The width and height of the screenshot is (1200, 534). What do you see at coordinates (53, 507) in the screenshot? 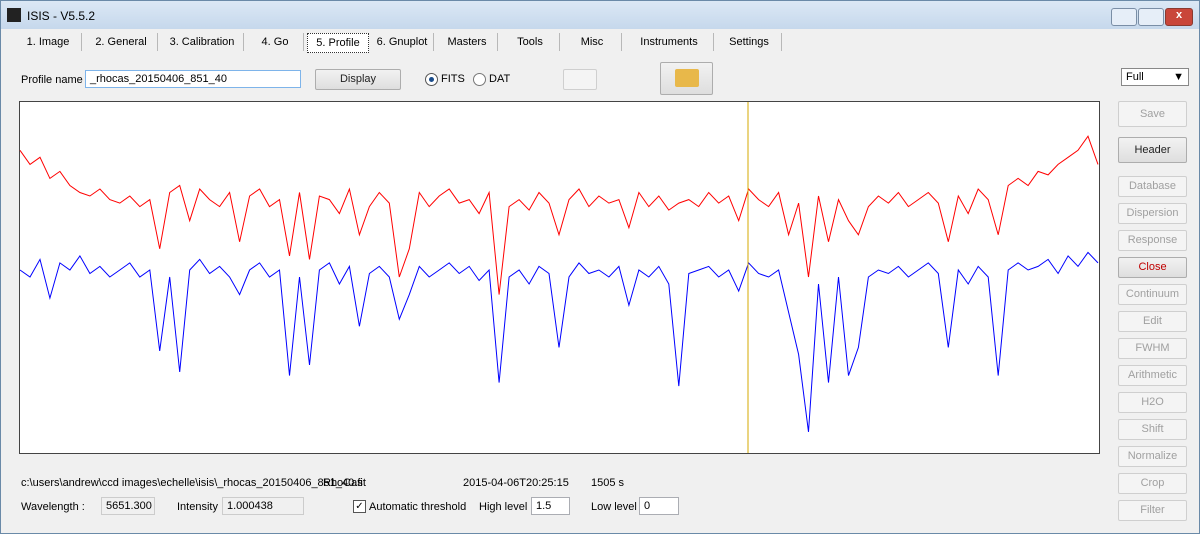
I see `wavelength-label: Wavelength :` at bounding box center [53, 507].